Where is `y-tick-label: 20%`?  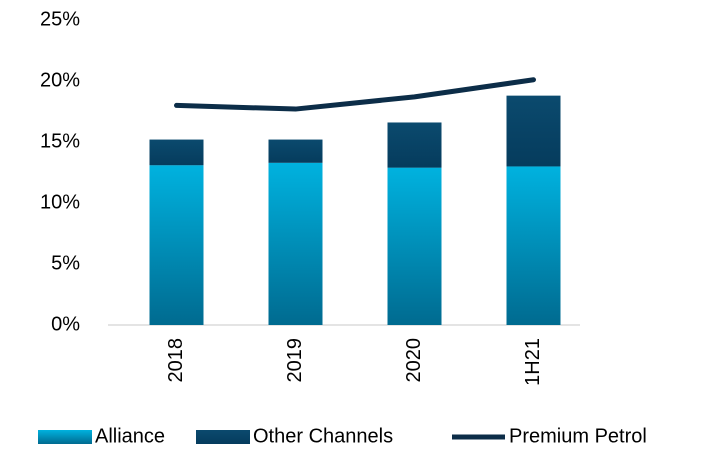 y-tick-label: 20% is located at coordinates (60, 80).